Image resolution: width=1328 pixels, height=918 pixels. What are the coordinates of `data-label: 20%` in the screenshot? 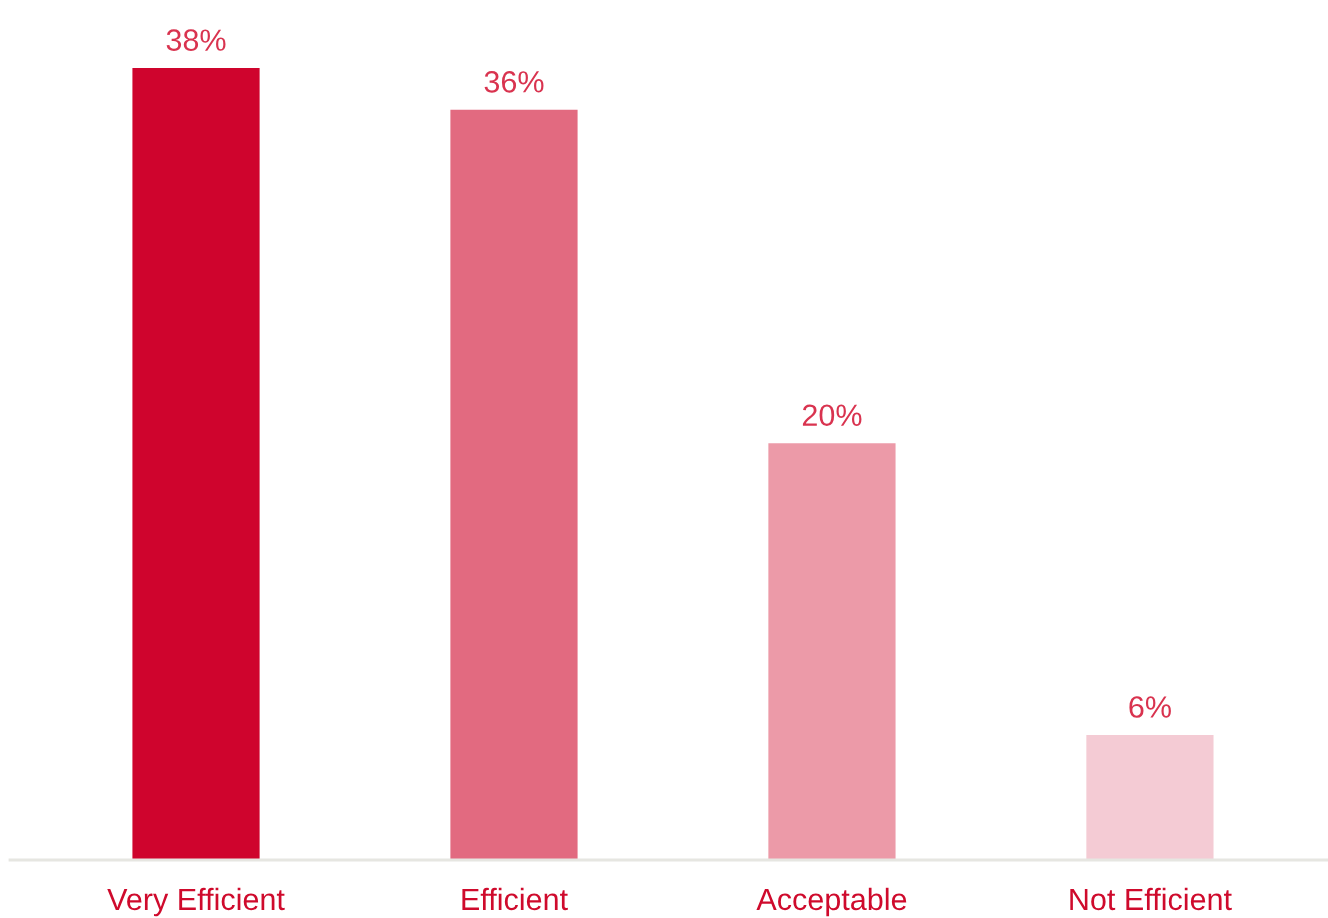 It's located at (832, 415).